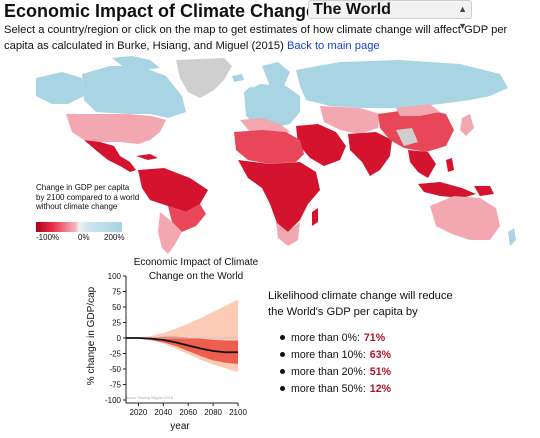 Image resolution: width=540 pixels, height=438 pixels. What do you see at coordinates (204, 78) in the screenshot?
I see `map-region-greenland` at bounding box center [204, 78].